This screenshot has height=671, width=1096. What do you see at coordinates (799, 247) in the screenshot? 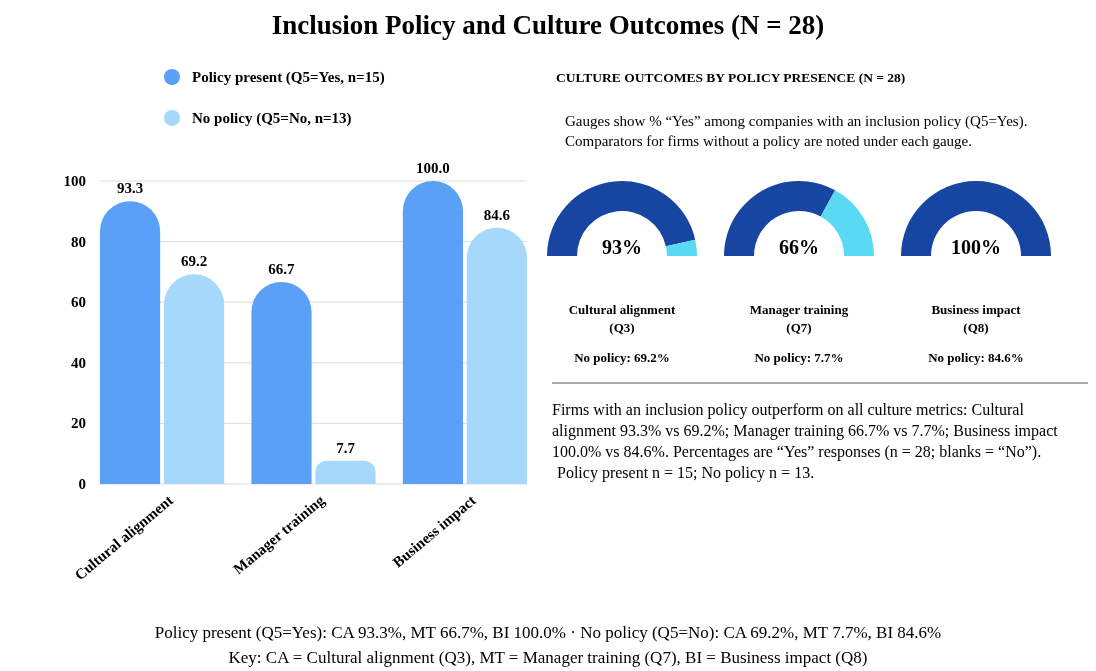
I see `data-label: 66%` at bounding box center [799, 247].